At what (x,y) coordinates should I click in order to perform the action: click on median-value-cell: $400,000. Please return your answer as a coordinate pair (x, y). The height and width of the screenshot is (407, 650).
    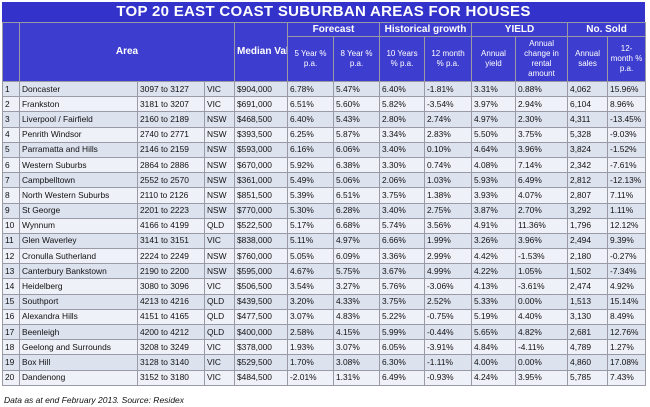
    Looking at the image, I should click on (261, 332).